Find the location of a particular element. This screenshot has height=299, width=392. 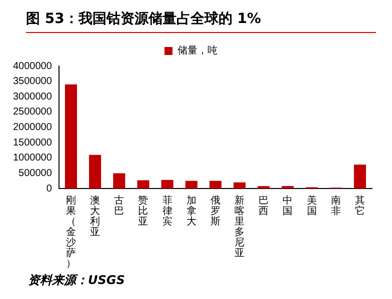

x-tick-label: 赞比亚 is located at coordinates (143, 211).